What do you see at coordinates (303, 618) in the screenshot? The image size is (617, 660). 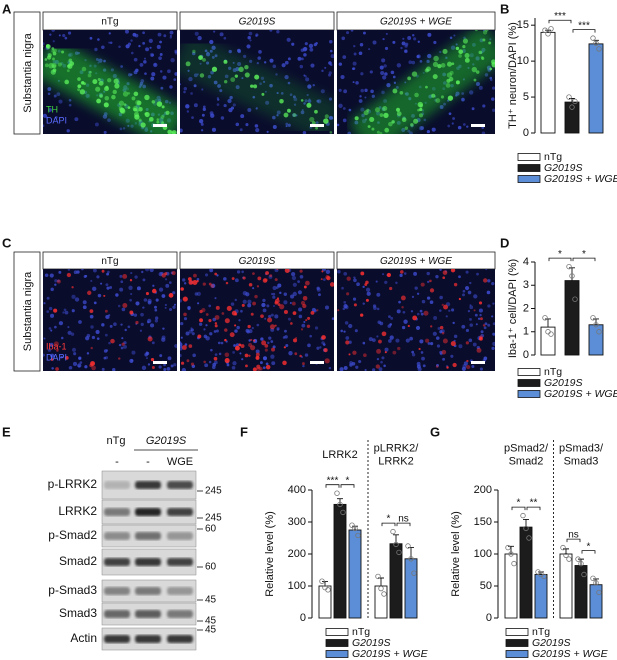 I see `y-tick-label: 0` at bounding box center [303, 618].